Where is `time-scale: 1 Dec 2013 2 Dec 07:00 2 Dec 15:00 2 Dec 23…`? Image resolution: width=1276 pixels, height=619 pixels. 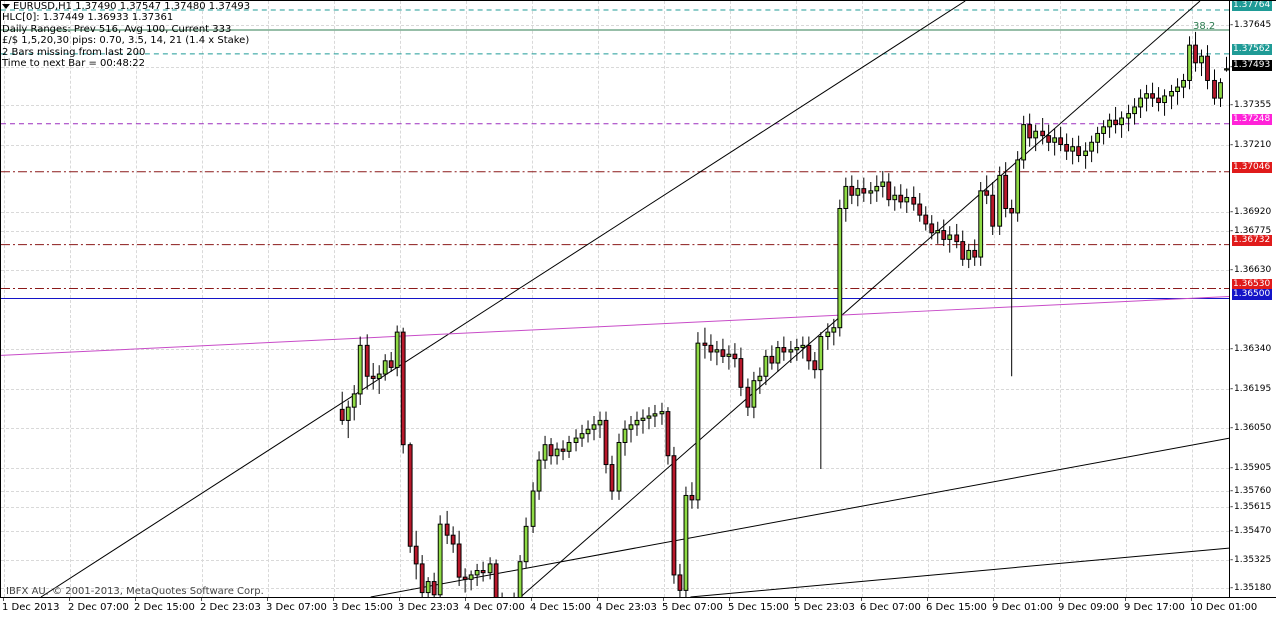 time-scale: 1 Dec 2013 2 Dec 07:00 2 Dec 15:00 2 Dec 23… is located at coordinates (638, 608).